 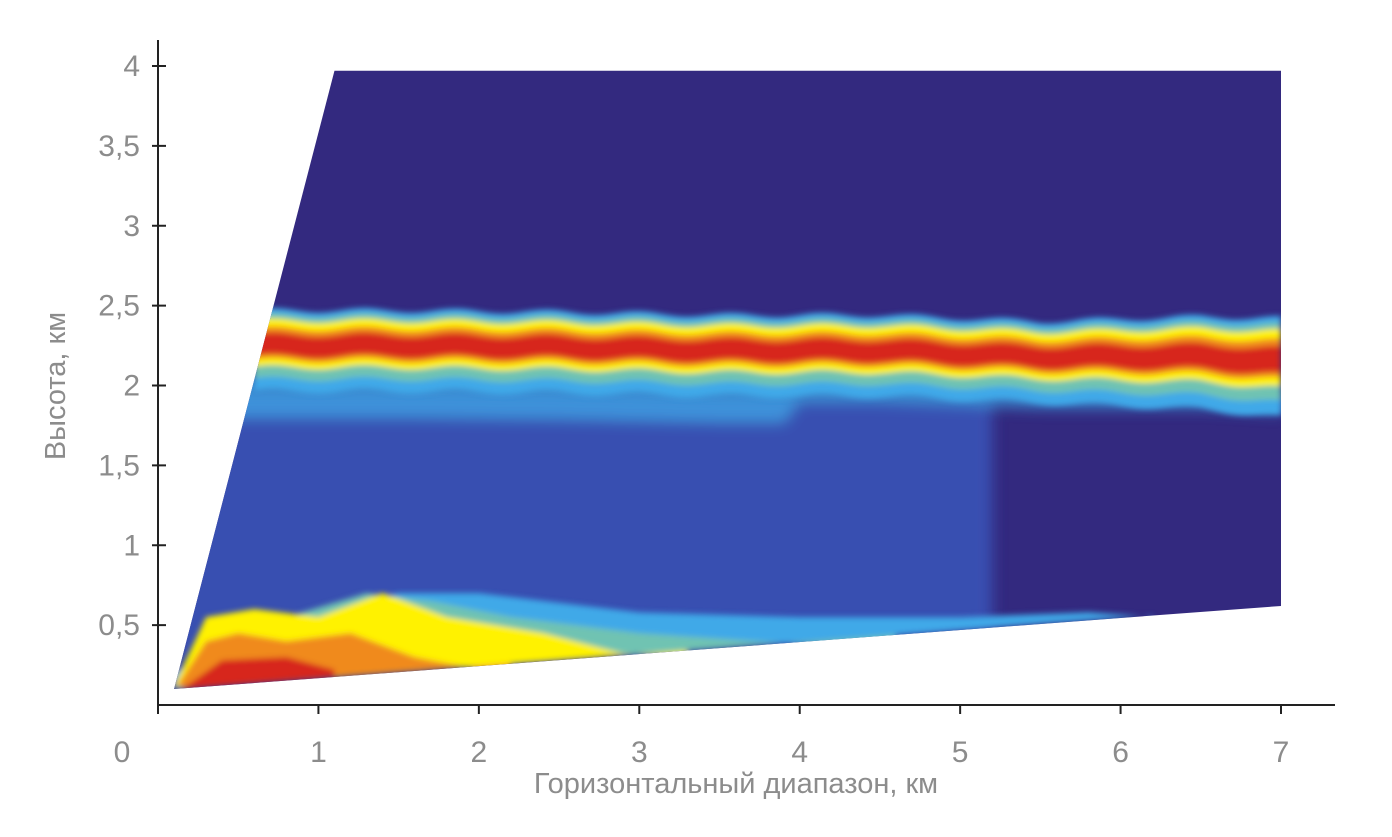 I want to click on y-axis-ticks: 0,5 1 1,5 2 2,5 3 3,5 4, so click(x=132, y=346).